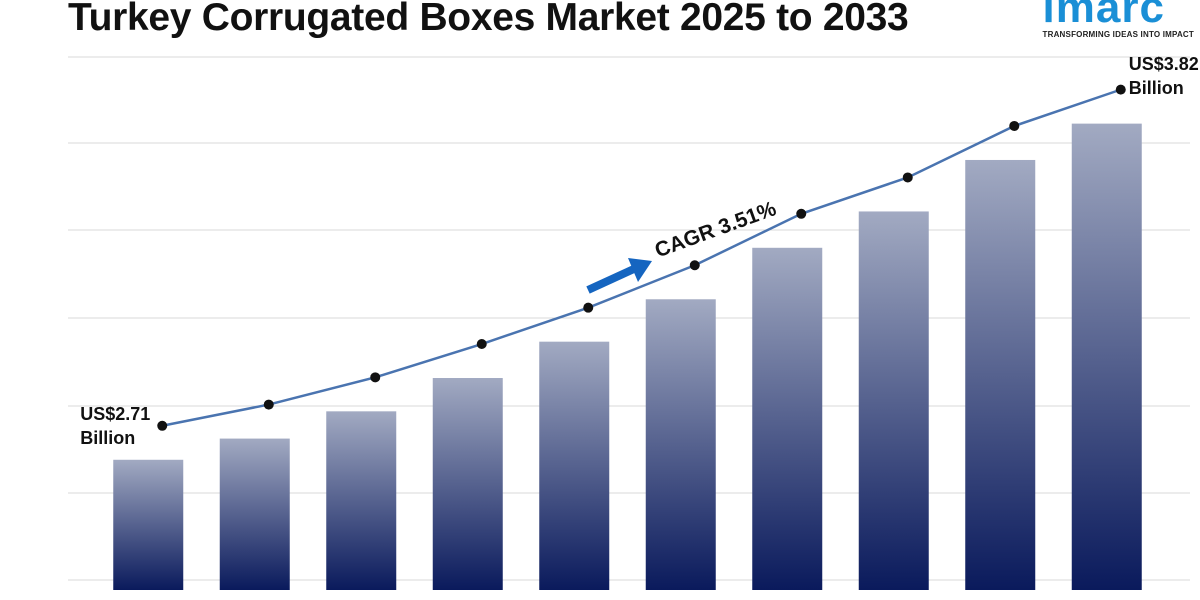 The image size is (1200, 600). What do you see at coordinates (1103, 16) in the screenshot?
I see `logo-word: imarc` at bounding box center [1103, 16].